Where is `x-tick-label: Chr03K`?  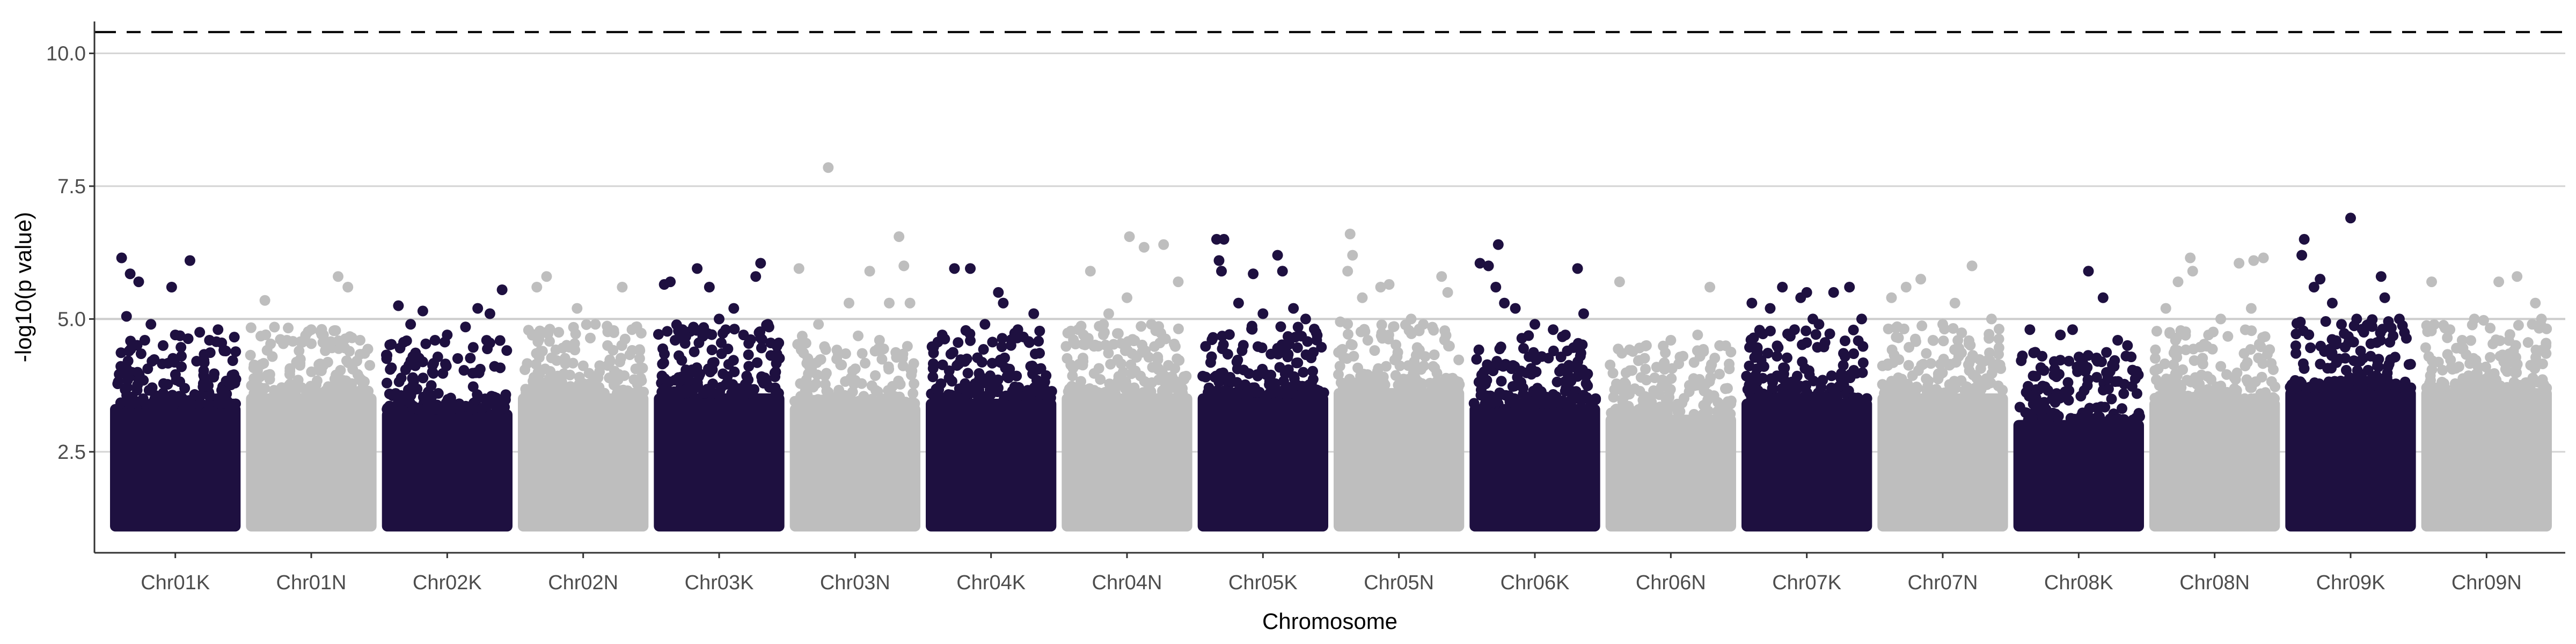 x-tick-label: Chr03K is located at coordinates (719, 583).